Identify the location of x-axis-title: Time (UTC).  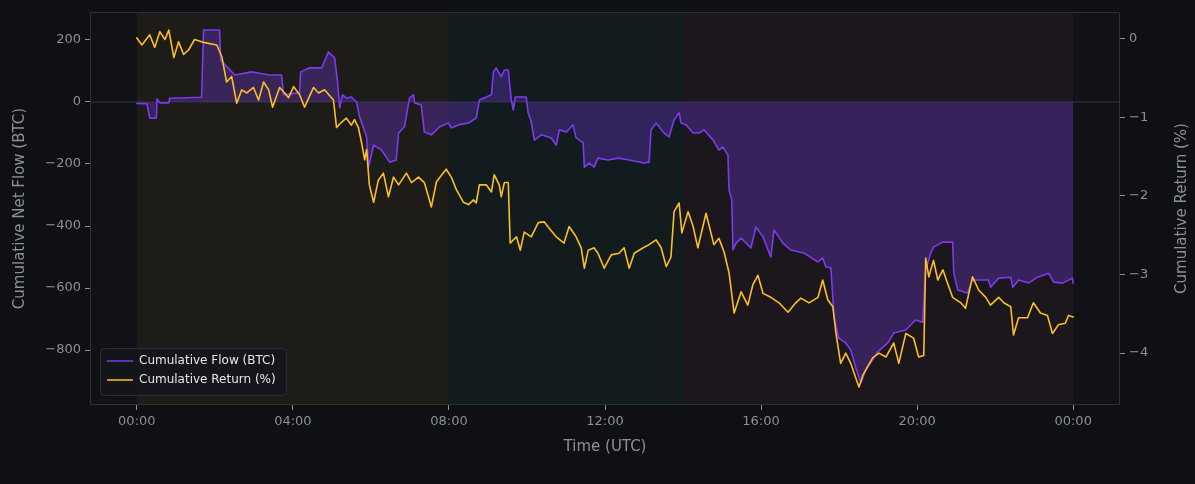
(604, 445).